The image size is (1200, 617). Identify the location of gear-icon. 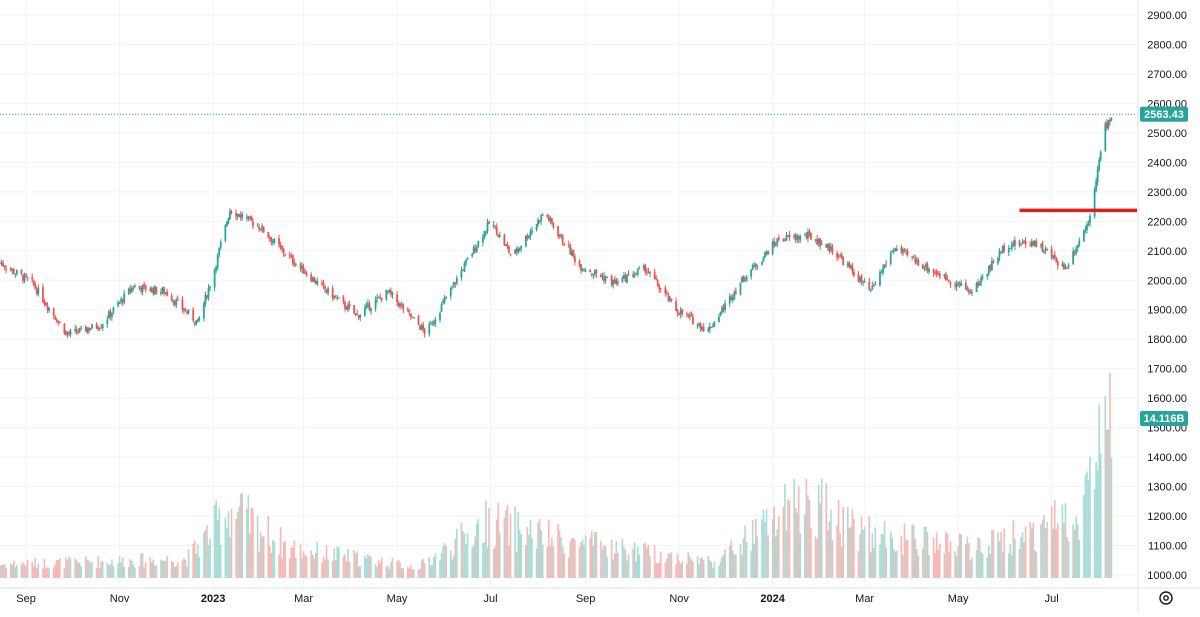
(1166, 598).